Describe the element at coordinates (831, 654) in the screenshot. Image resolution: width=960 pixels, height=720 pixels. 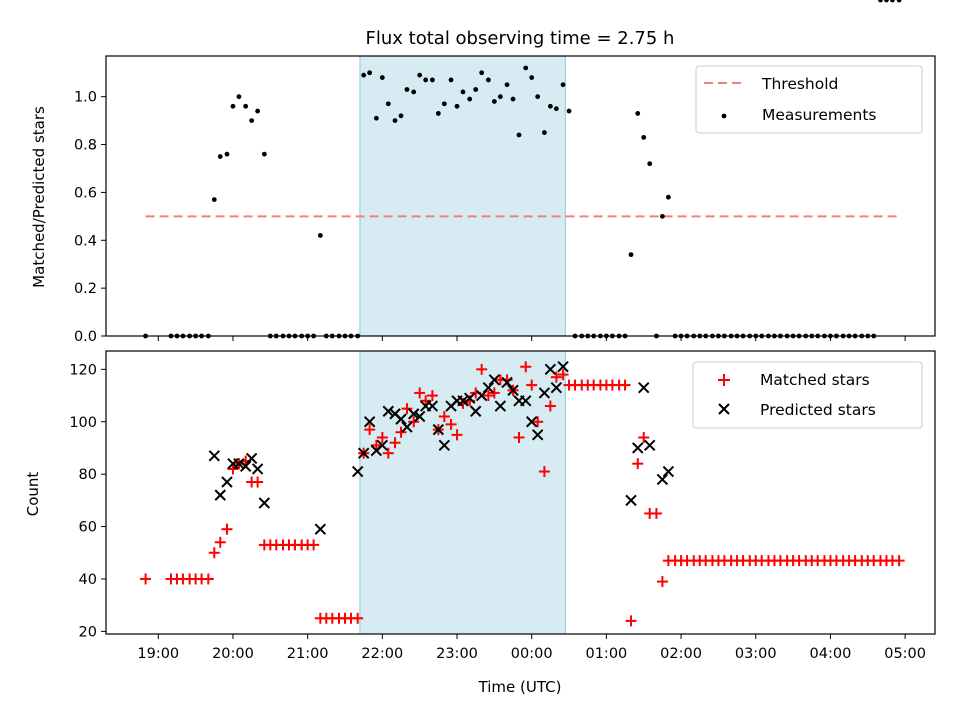
I see `x-tick-label: 04:00` at that location.